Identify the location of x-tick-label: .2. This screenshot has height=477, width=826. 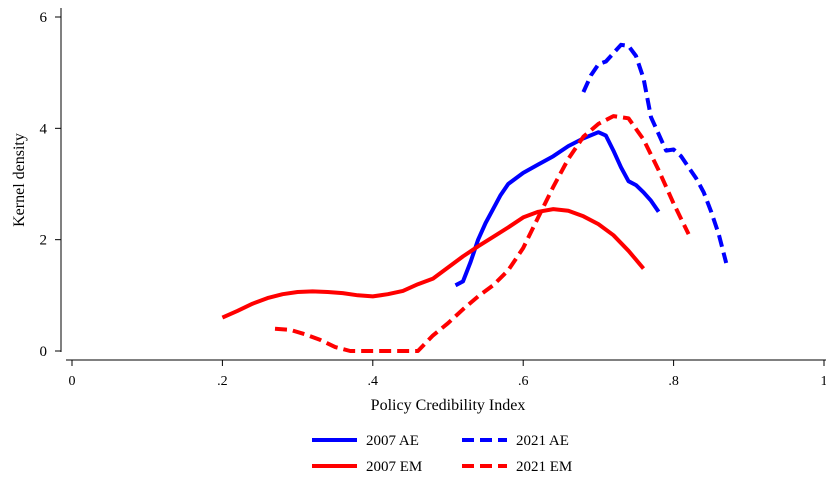
(222, 381).